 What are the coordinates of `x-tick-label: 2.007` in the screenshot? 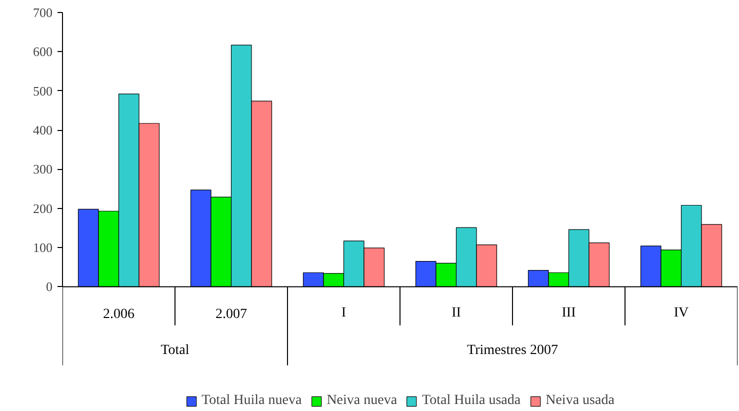 It's located at (231, 314).